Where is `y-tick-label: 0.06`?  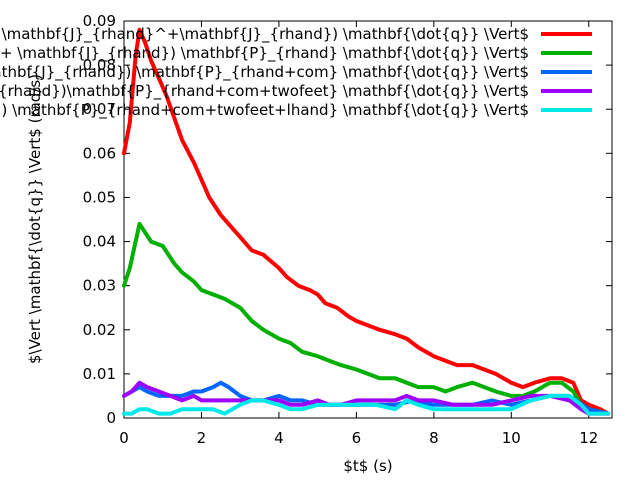 y-tick-label: 0.06 is located at coordinates (99, 153).